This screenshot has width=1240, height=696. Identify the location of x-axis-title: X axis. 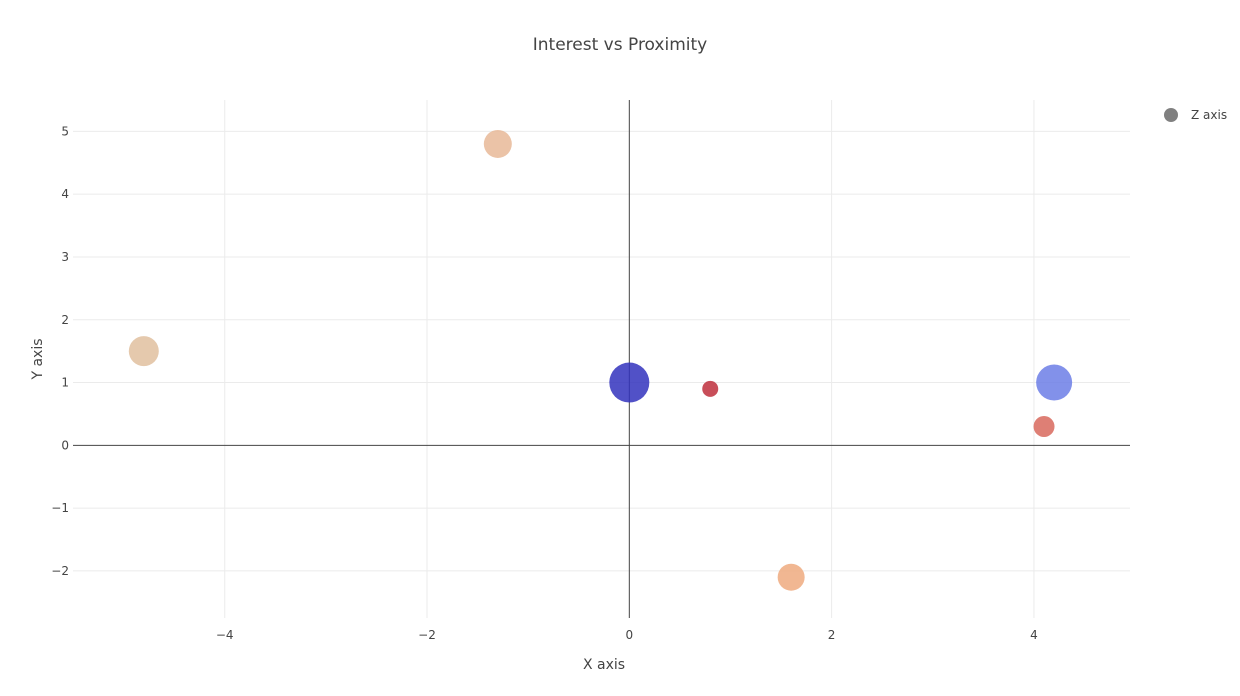
(604, 665).